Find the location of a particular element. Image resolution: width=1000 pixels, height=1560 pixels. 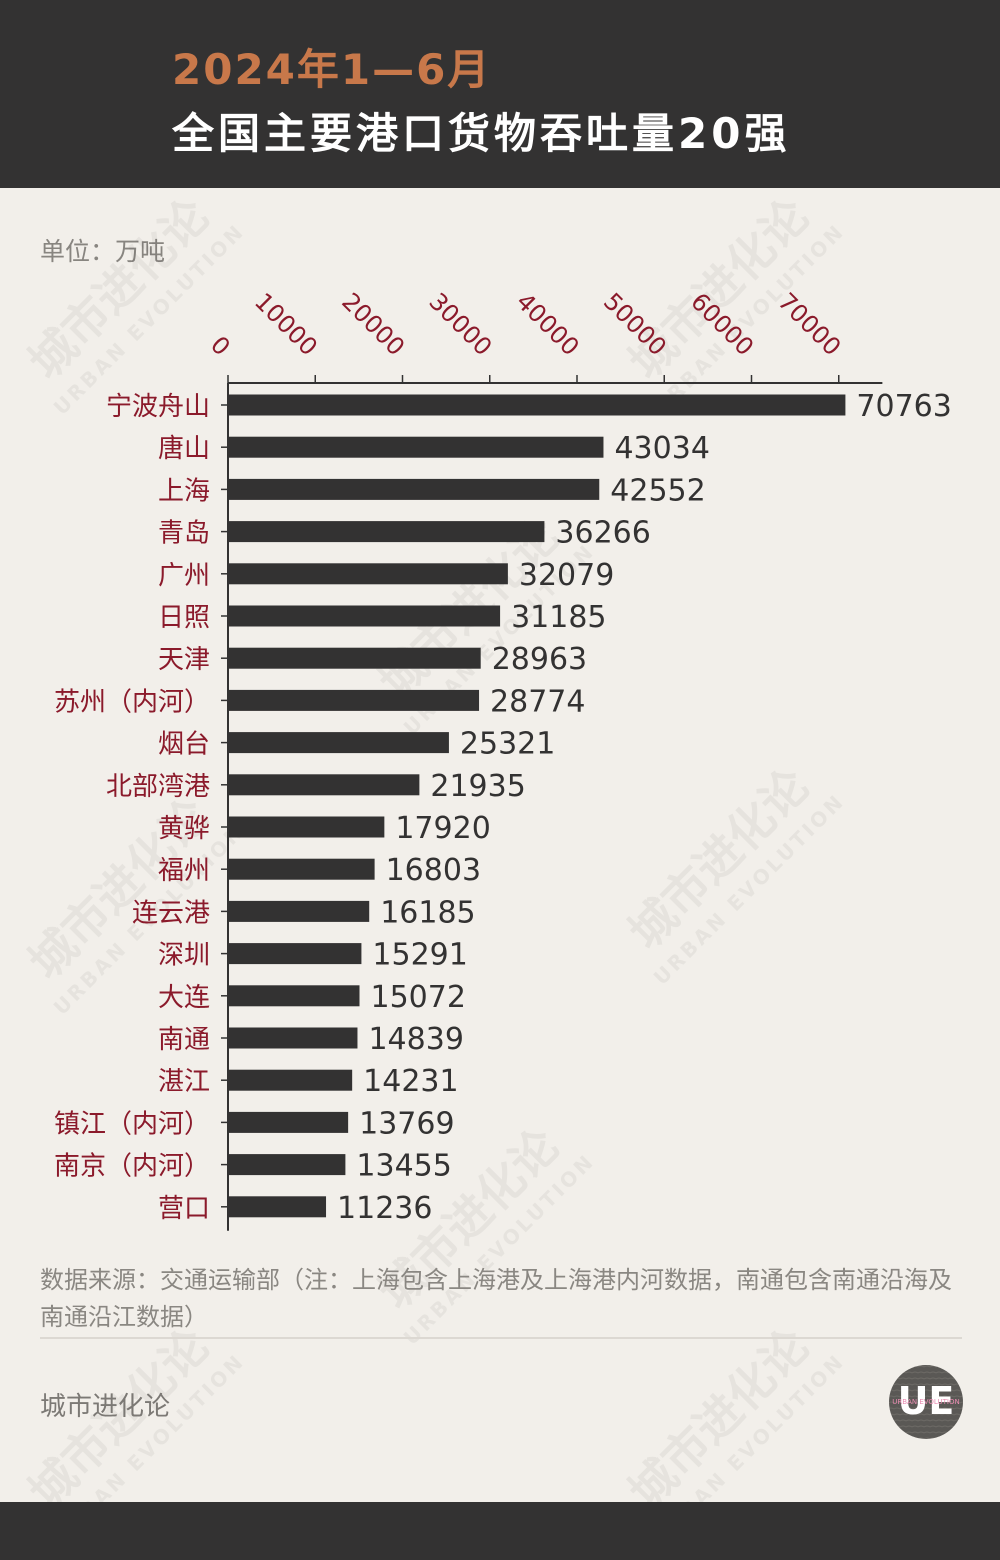

category-label: 日照 is located at coordinates (184, 618).